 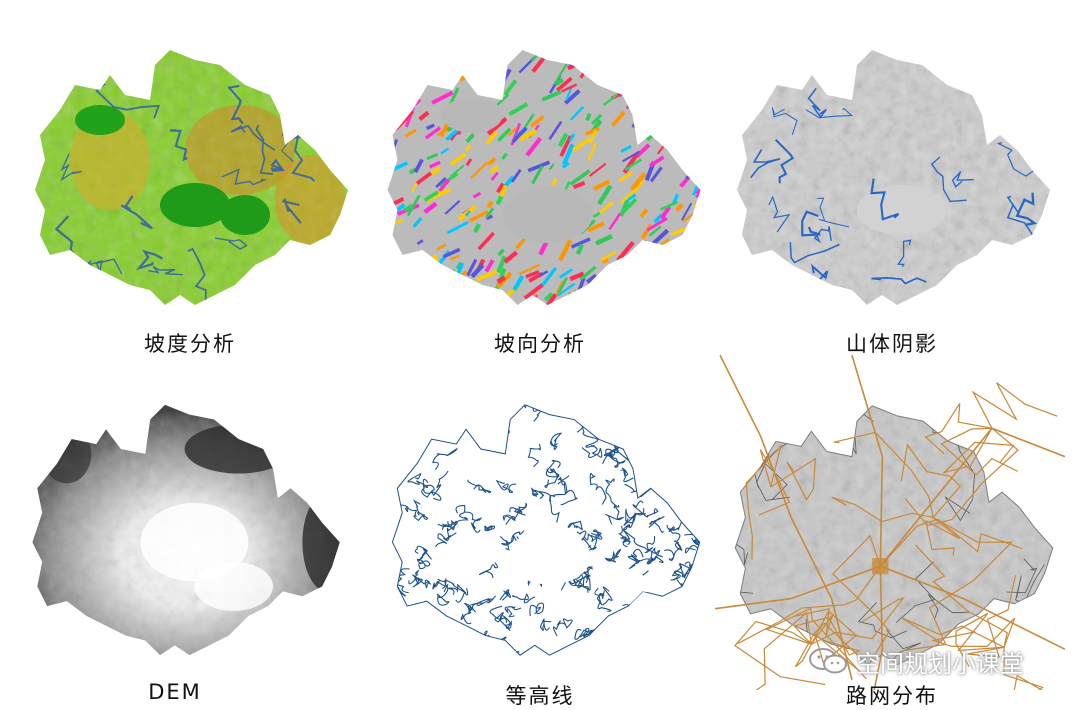 I want to click on slope-map-panel, so click(x=195, y=177).